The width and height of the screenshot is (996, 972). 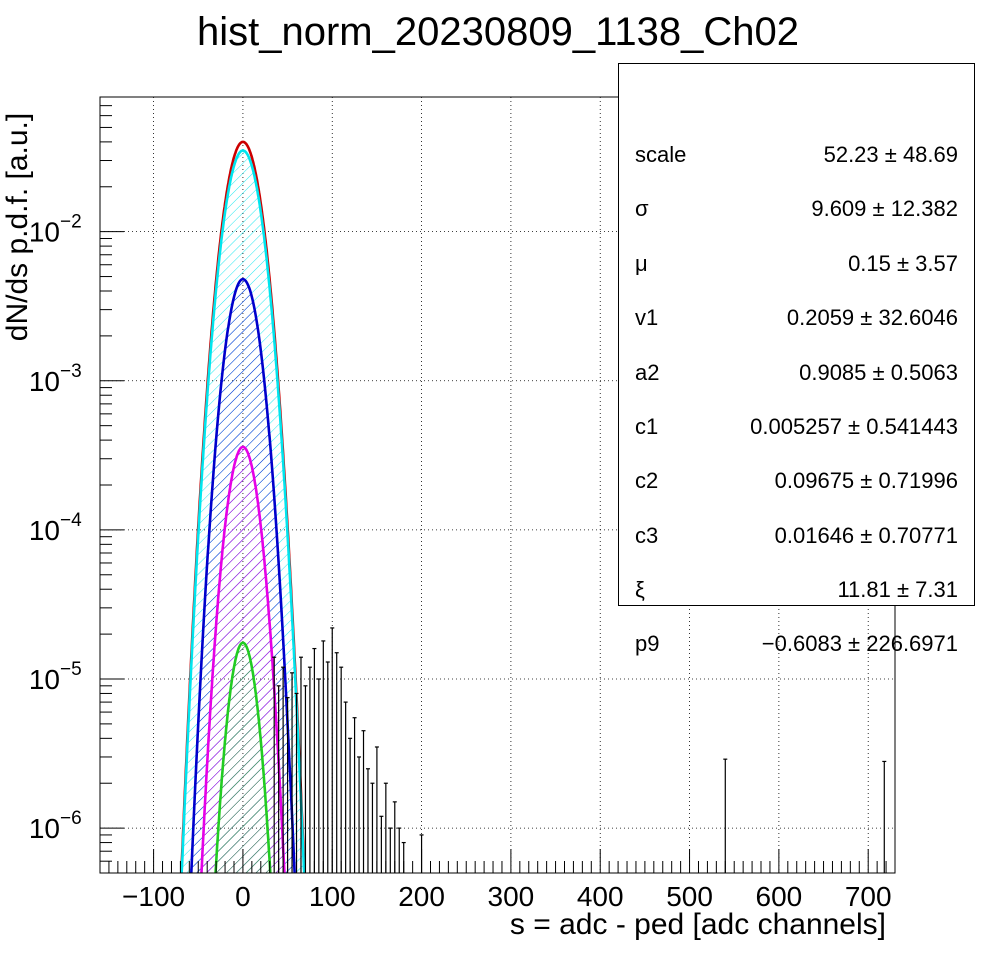 I want to click on stat-name: σ, so click(x=642, y=208).